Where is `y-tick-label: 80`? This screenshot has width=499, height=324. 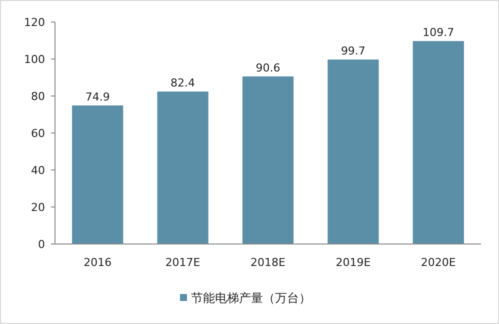 y-tick-label: 80 is located at coordinates (38, 96).